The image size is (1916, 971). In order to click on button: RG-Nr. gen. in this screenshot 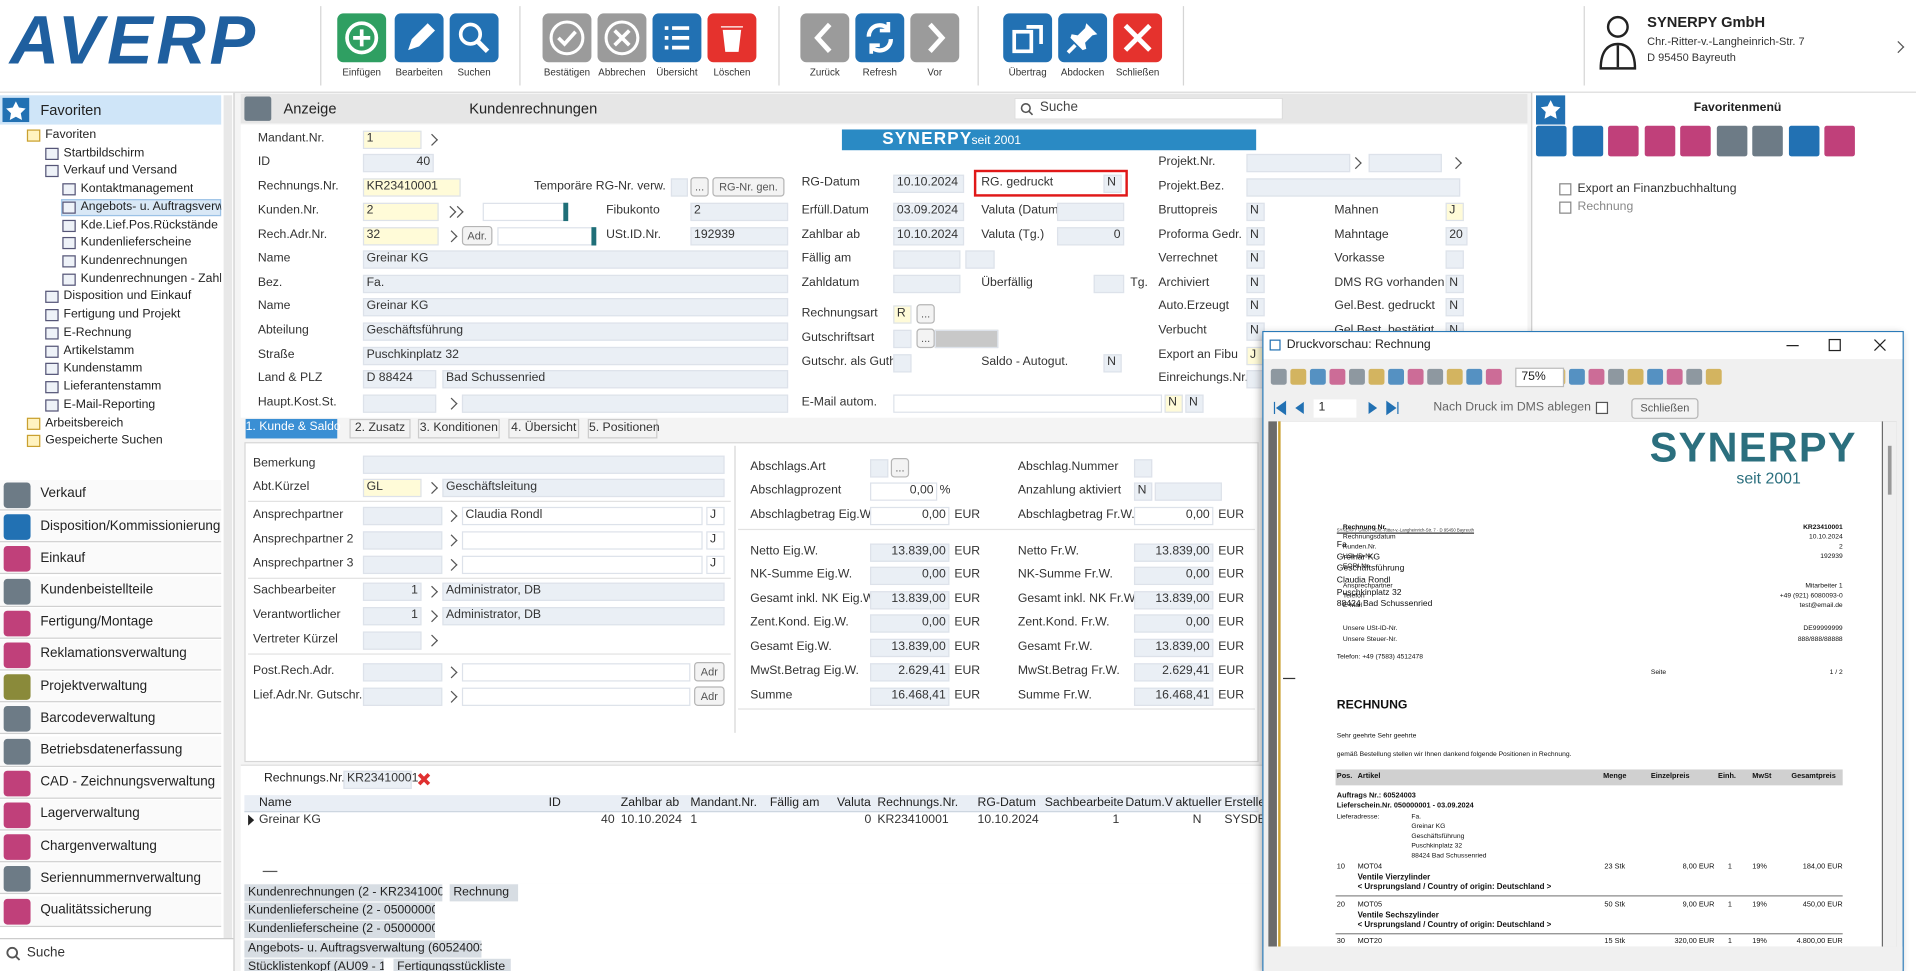, I will do `click(748, 187)`.